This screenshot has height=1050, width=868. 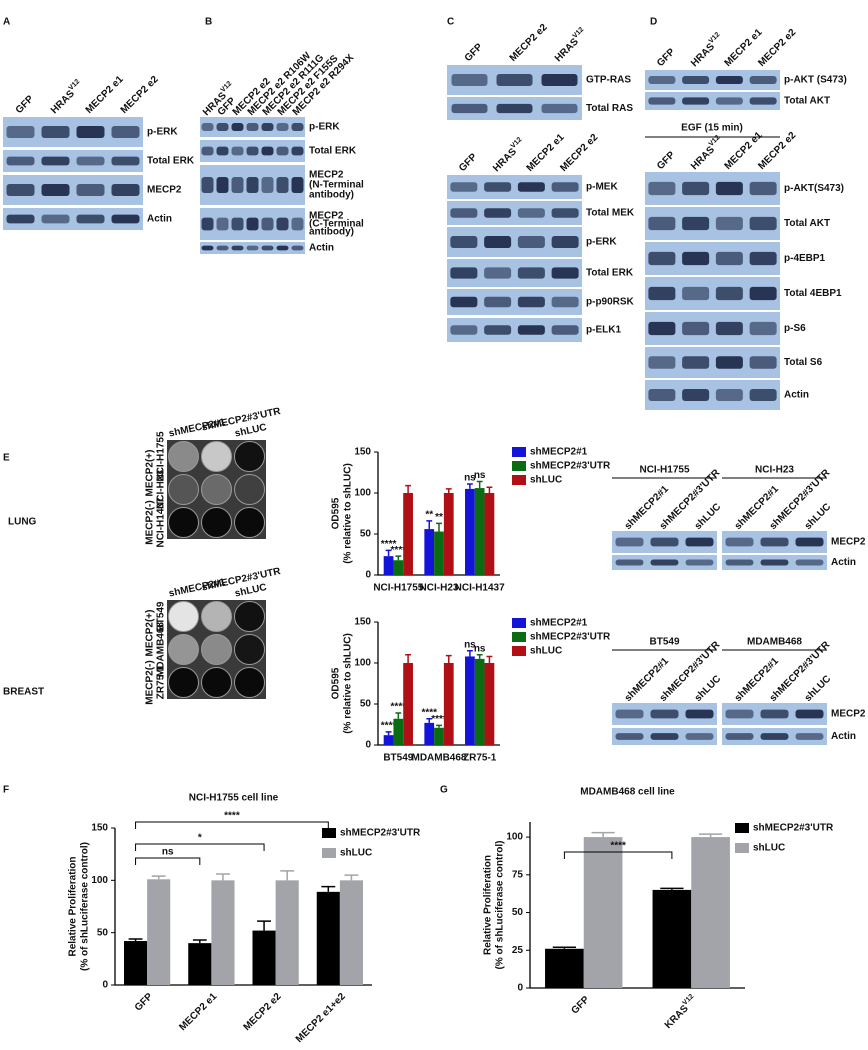 I want to click on row-label: MECP2, so click(x=848, y=714).